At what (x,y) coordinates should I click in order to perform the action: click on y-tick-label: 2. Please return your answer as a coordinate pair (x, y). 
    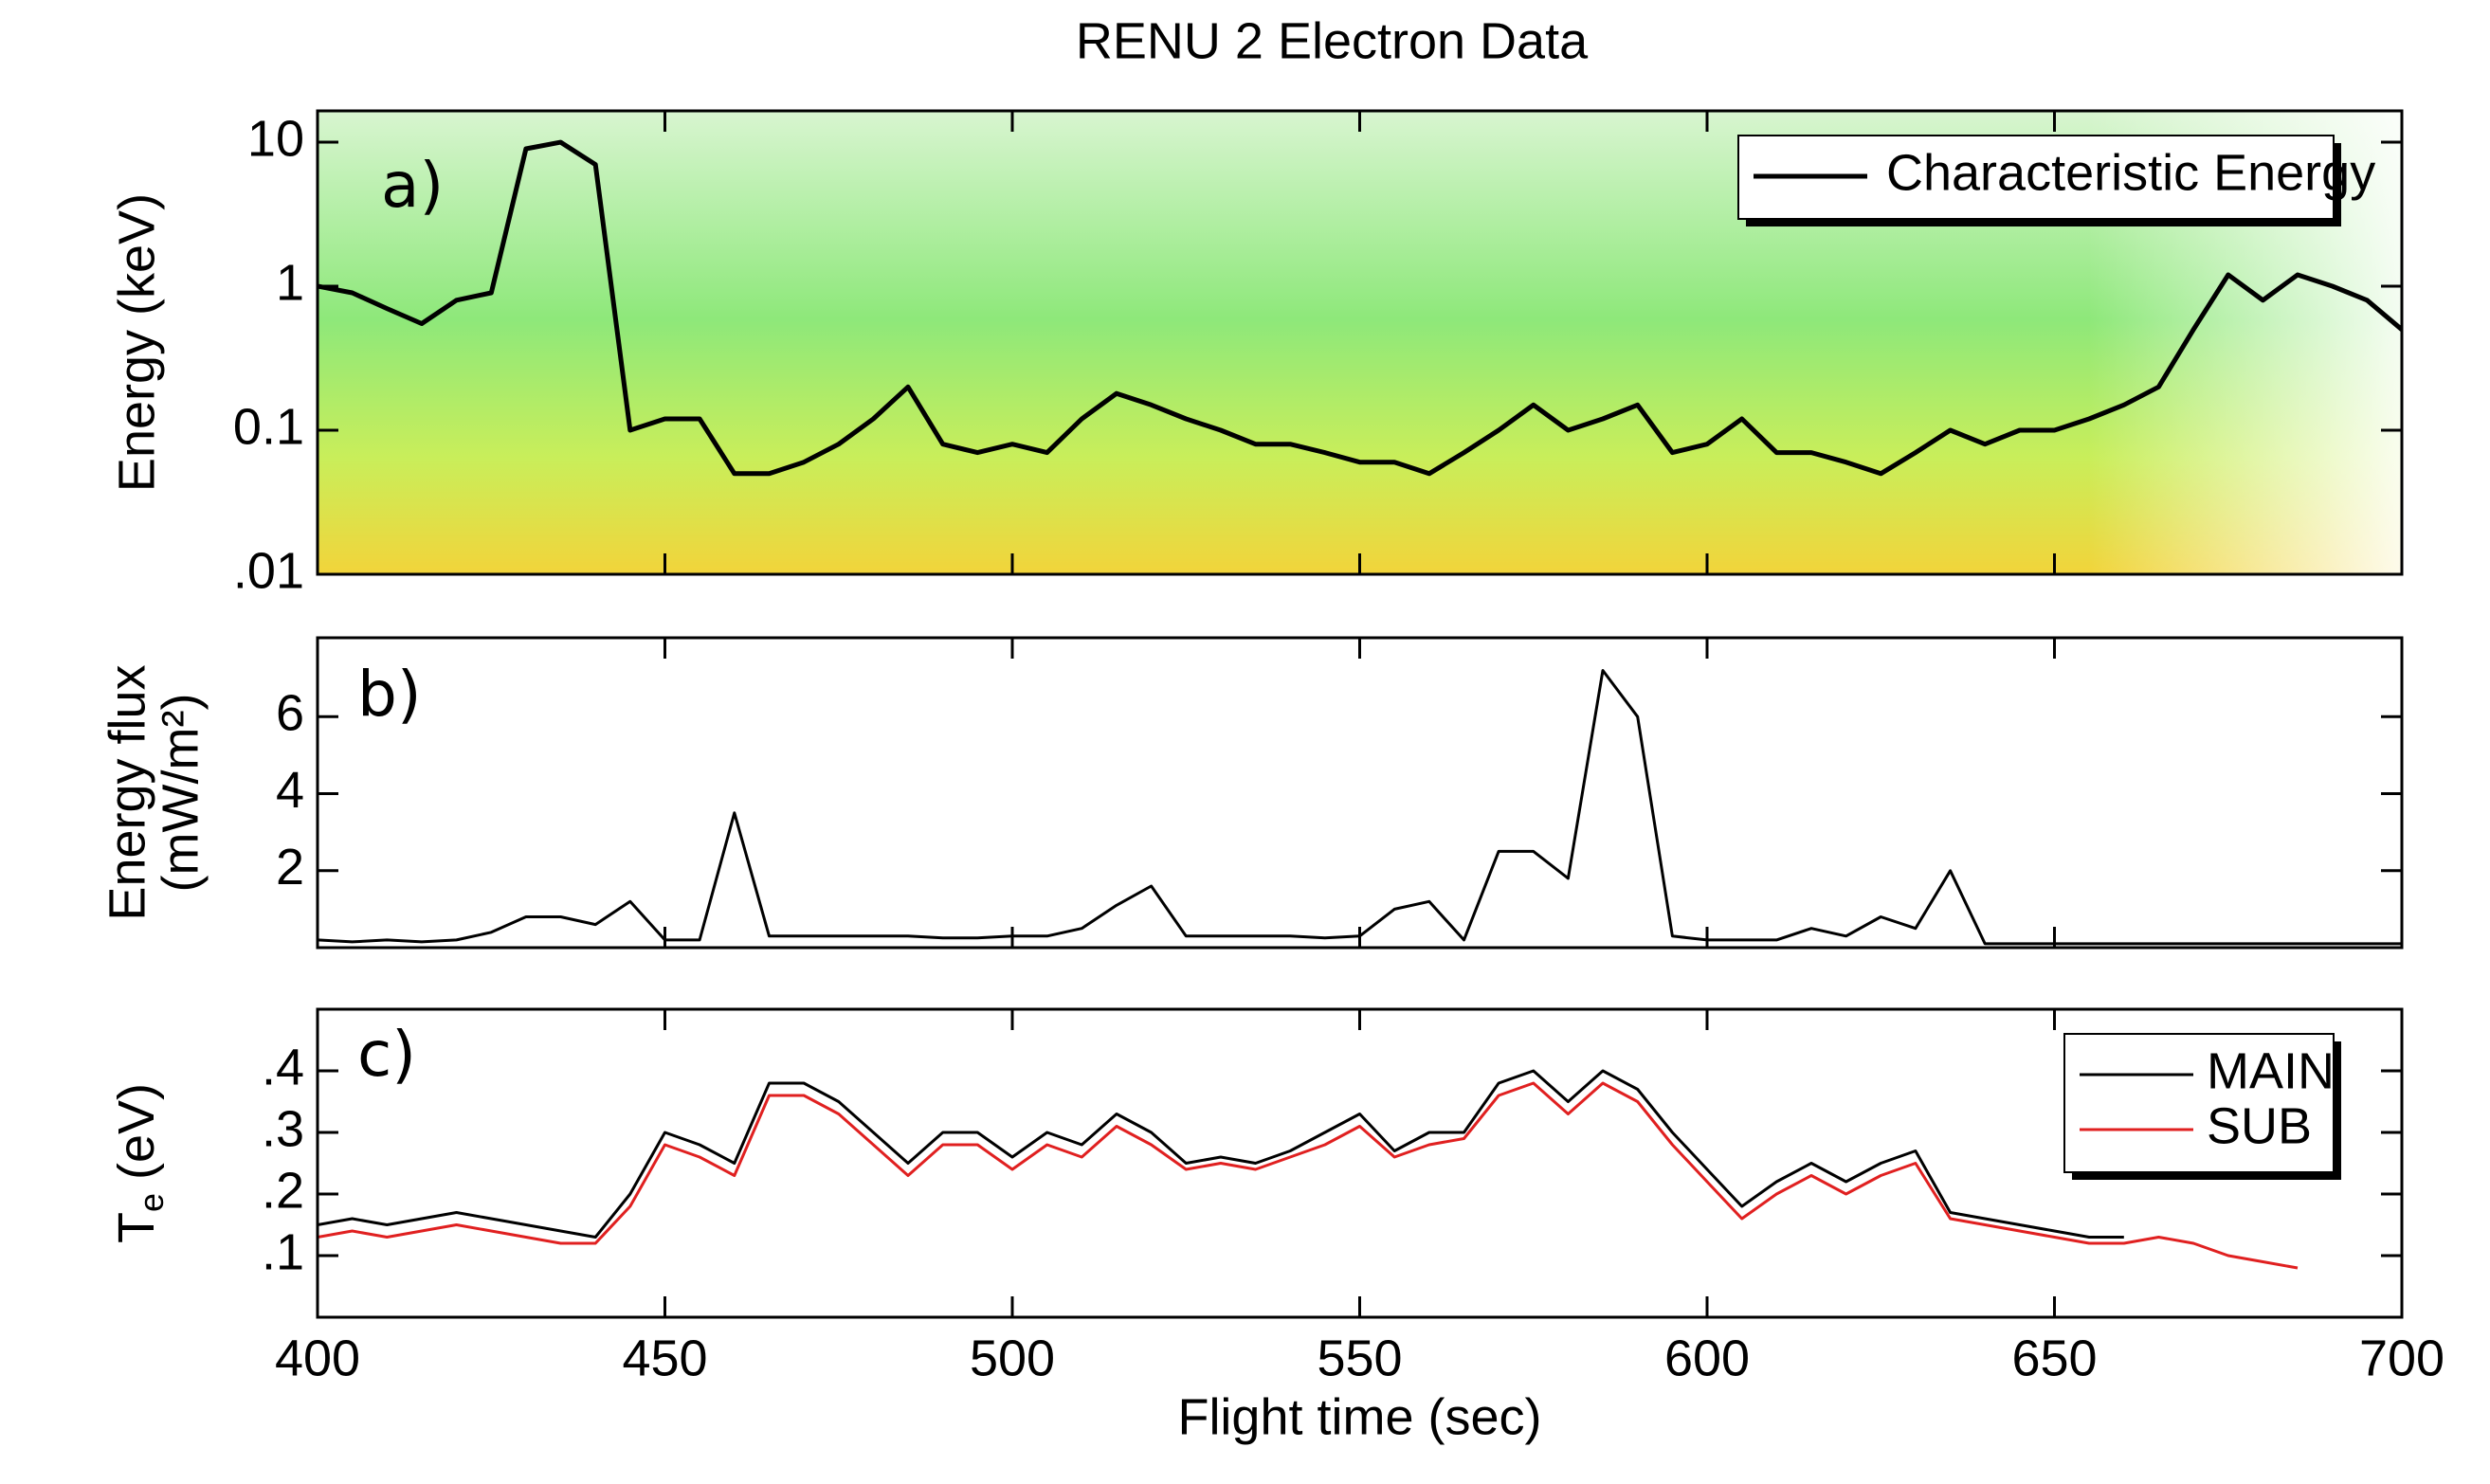
    Looking at the image, I should click on (290, 867).